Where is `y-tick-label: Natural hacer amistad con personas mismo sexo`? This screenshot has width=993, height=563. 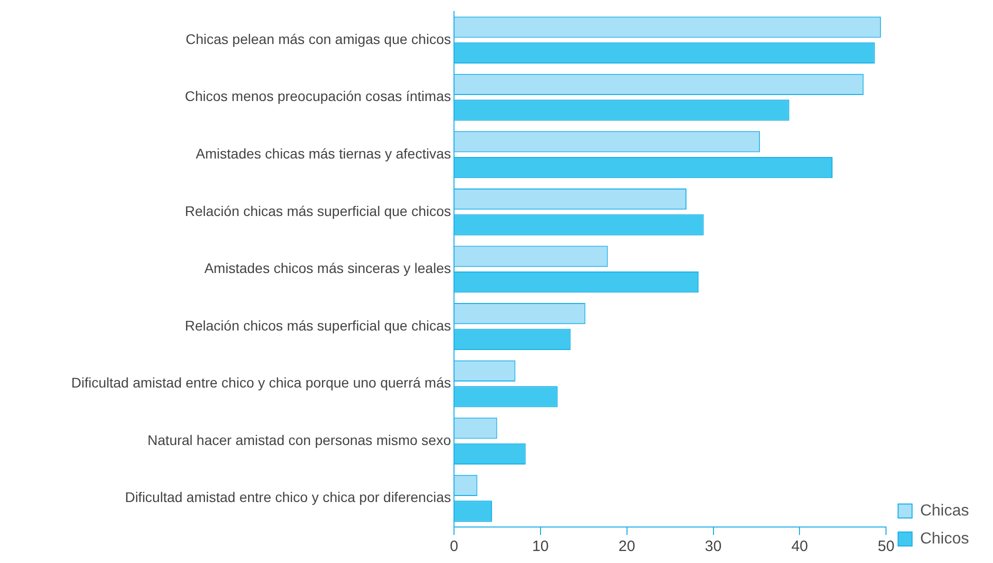 y-tick-label: Natural hacer amistad con personas mismo sexo is located at coordinates (300, 440).